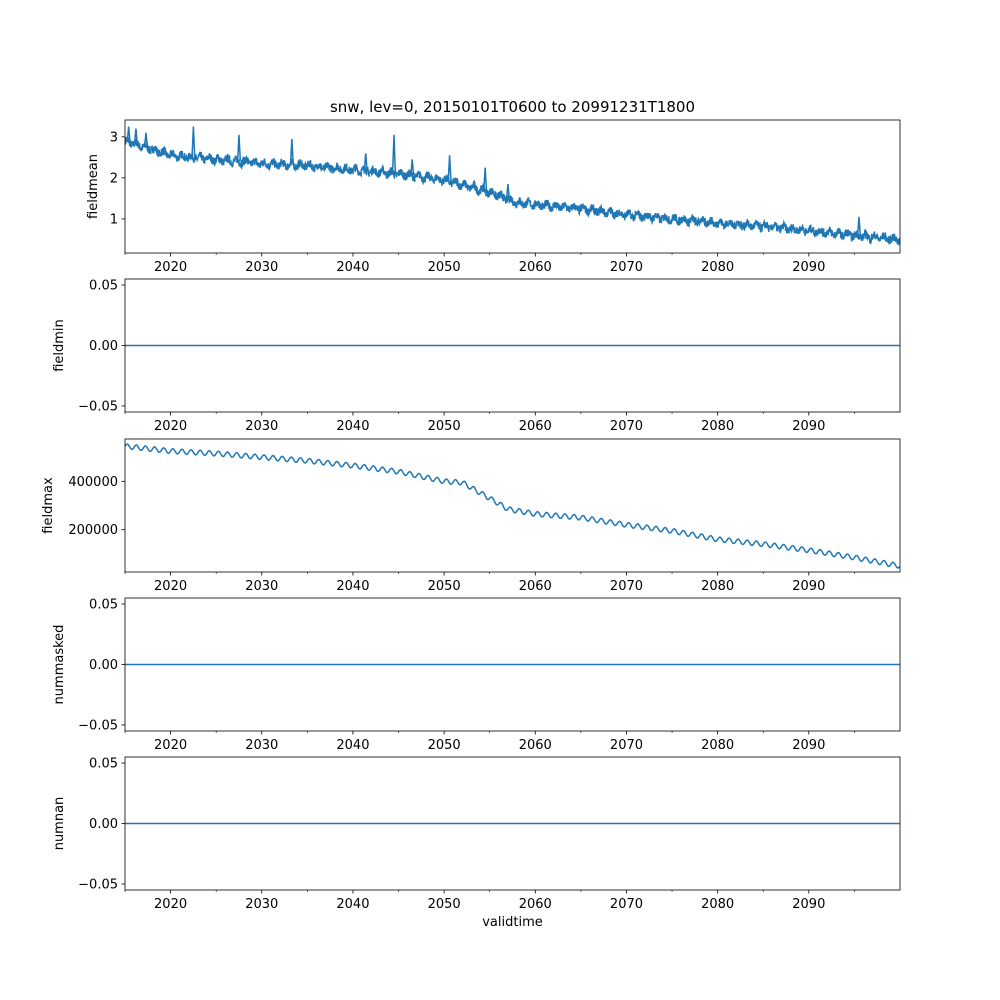 This screenshot has width=1000, height=1000. What do you see at coordinates (93, 482) in the screenshot?
I see `y-tick-label: 400000` at bounding box center [93, 482].